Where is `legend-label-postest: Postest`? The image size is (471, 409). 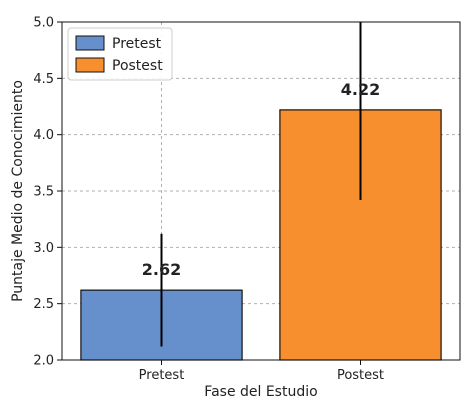
legend-label-postest: Postest is located at coordinates (137, 66).